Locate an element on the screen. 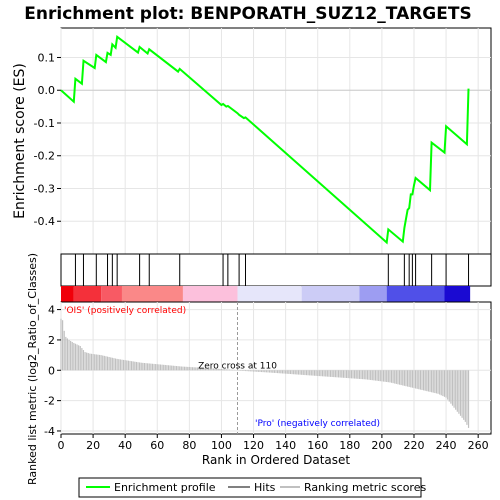 The height and width of the screenshot is (500, 500). x-tick-label: 100 is located at coordinates (221, 445).